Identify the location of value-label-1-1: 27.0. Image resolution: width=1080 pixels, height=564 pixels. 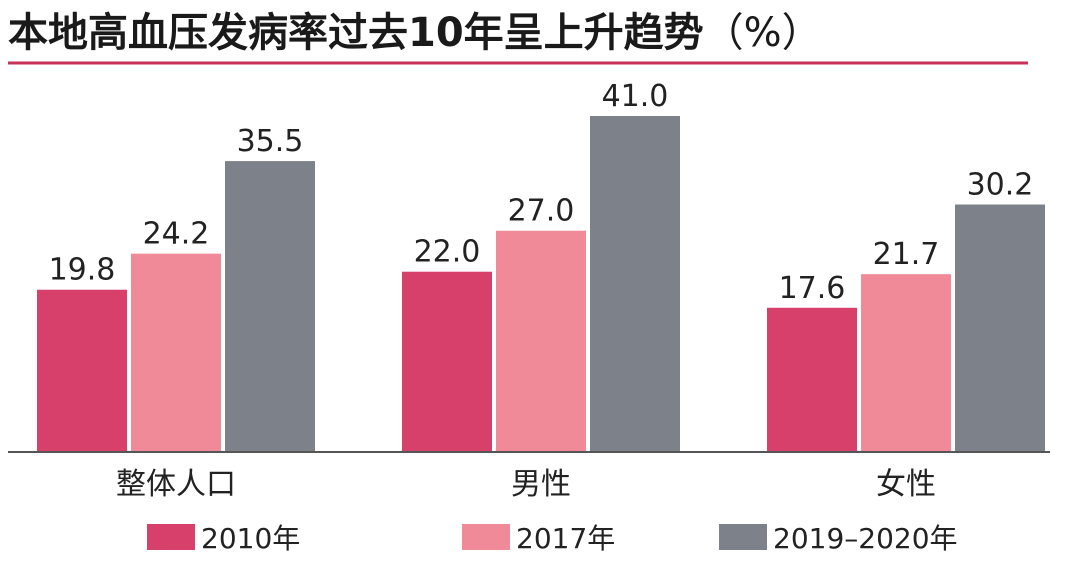
(541, 211).